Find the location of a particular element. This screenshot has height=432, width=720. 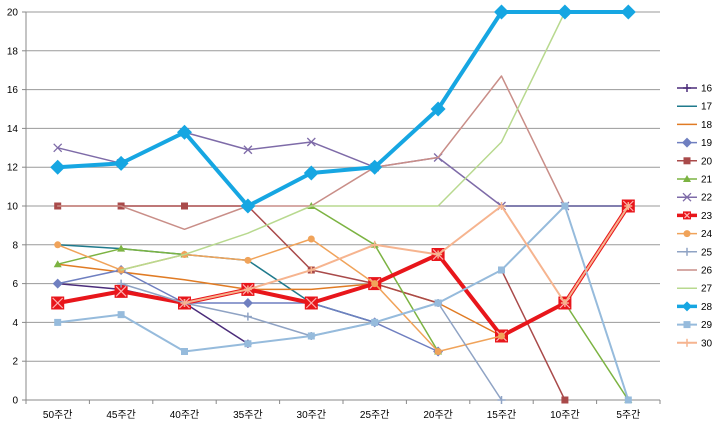

legend-entry-23: 23 is located at coordinates (695, 216).